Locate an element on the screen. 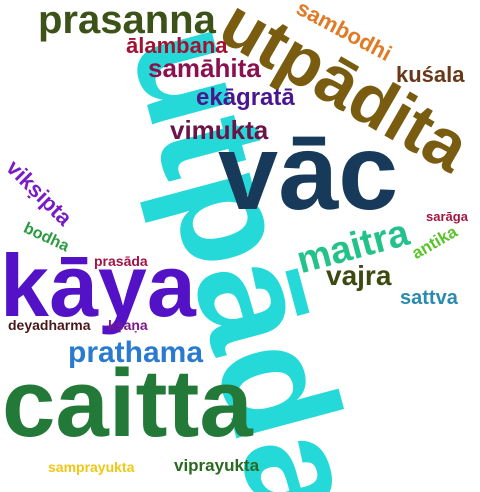  word-vimukta: vimukta is located at coordinates (219, 130).